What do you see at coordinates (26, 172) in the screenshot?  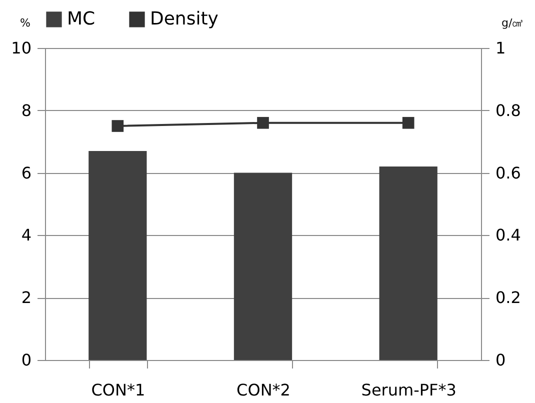 I see `y-tick-label: 6` at bounding box center [26, 172].